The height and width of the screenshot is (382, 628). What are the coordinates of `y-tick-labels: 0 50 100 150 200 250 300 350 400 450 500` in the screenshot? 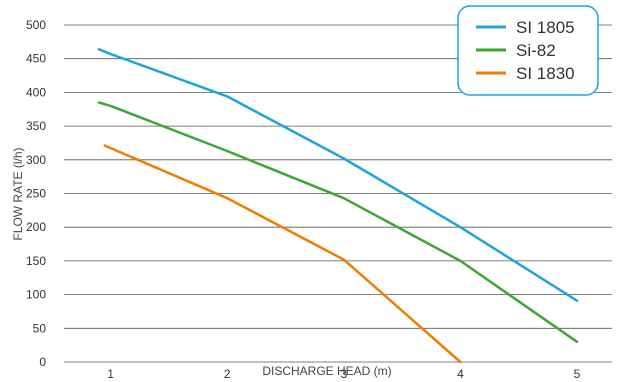 It's located at (36, 193).